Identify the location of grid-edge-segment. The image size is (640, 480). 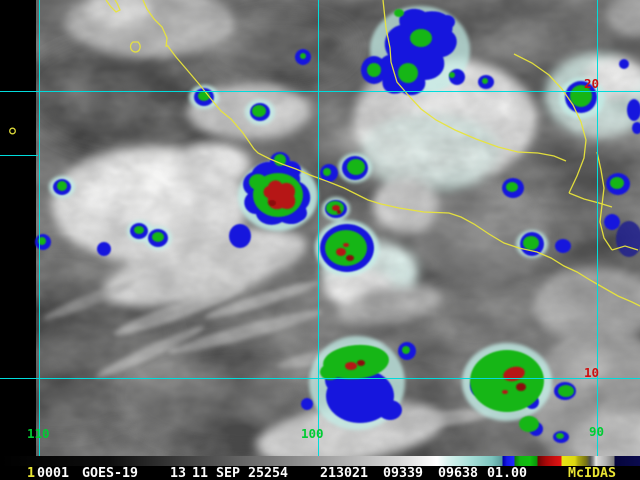
(19, 155).